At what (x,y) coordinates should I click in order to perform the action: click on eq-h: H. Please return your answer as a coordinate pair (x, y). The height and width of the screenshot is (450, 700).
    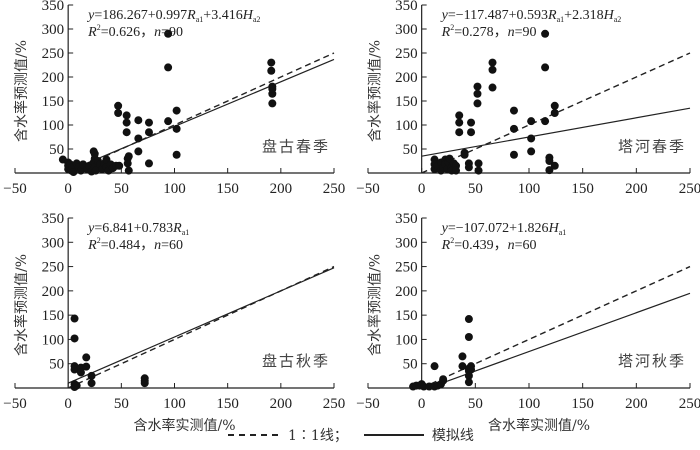
    Looking at the image, I should click on (609, 15).